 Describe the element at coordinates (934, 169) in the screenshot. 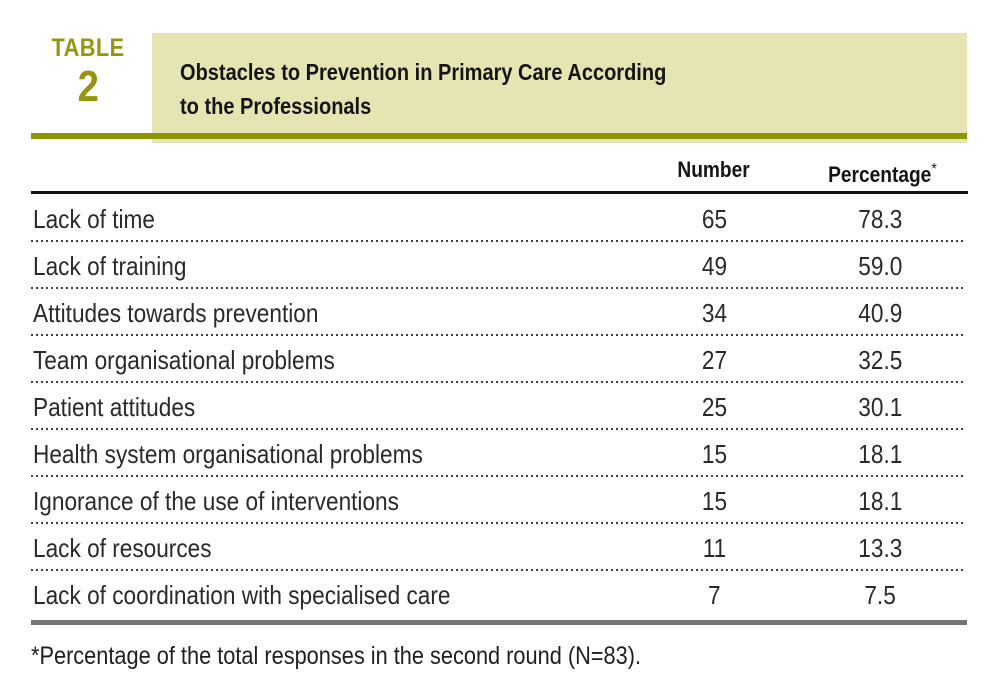

I see `footnote-marker-superscript: *` at that location.